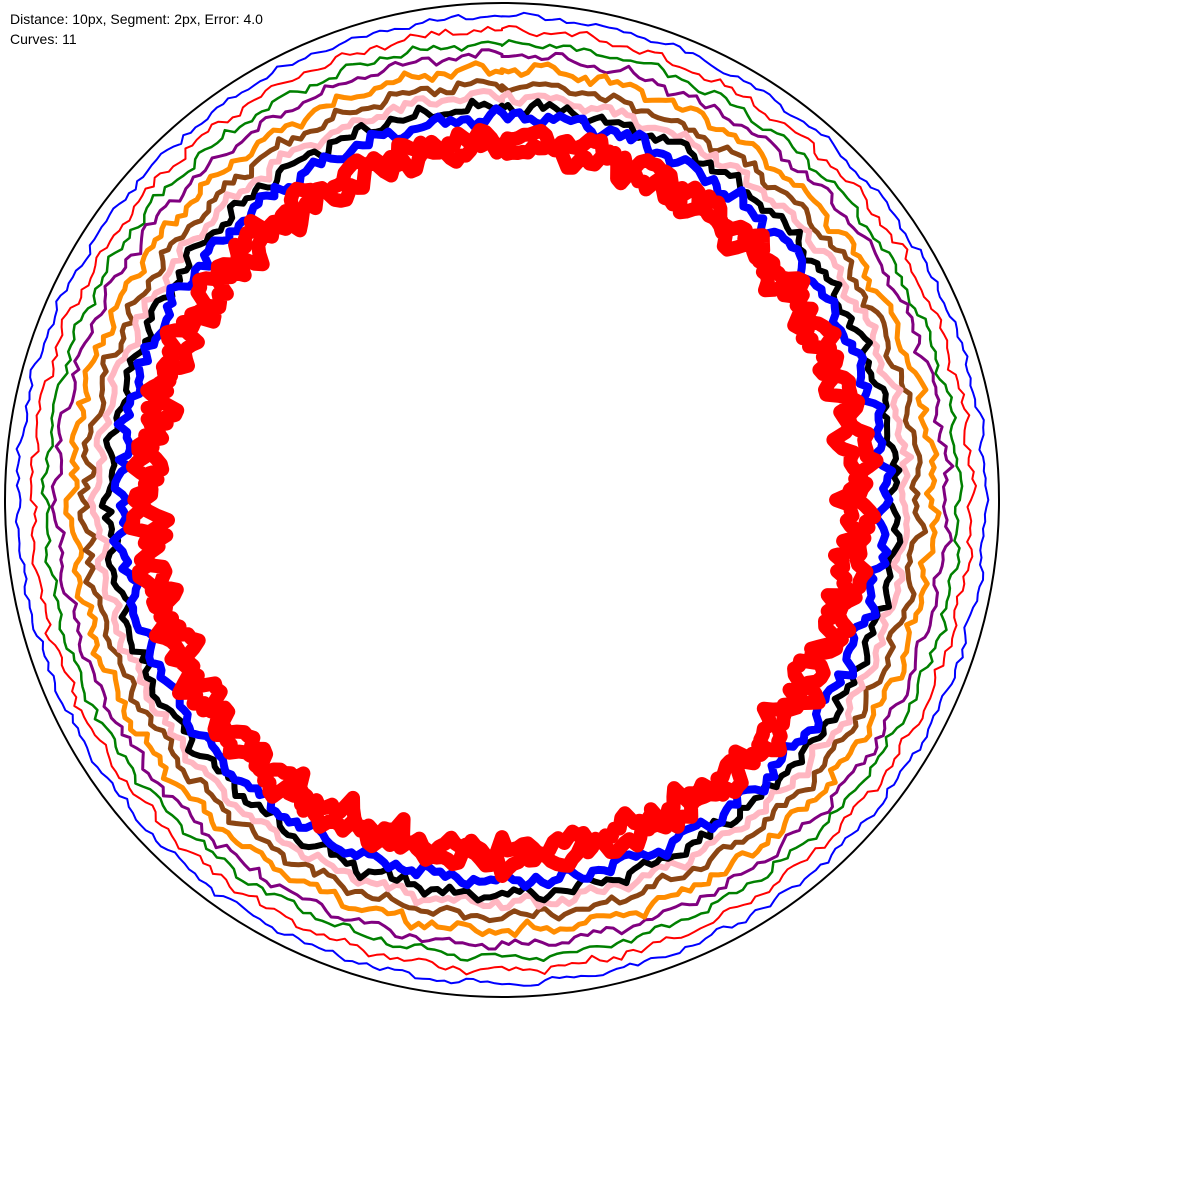 The width and height of the screenshot is (1200, 1200). Describe the element at coordinates (136, 19) in the screenshot. I see `parameters-label: Distance: 10px, Segment: 2px, Error: 4.0` at that location.